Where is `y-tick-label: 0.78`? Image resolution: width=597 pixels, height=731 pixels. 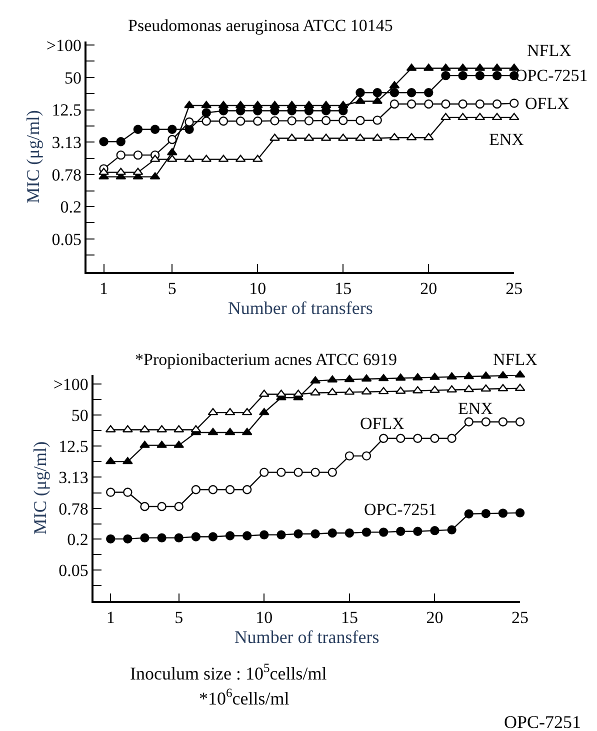
y-tick-label: 0.78 is located at coordinates (67, 175).